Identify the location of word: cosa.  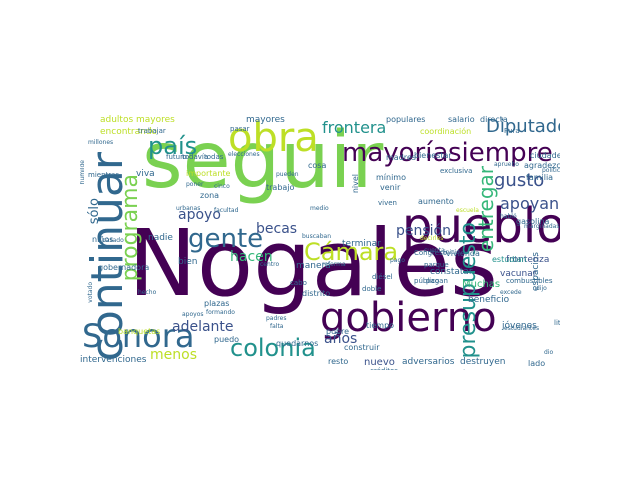
(317, 165).